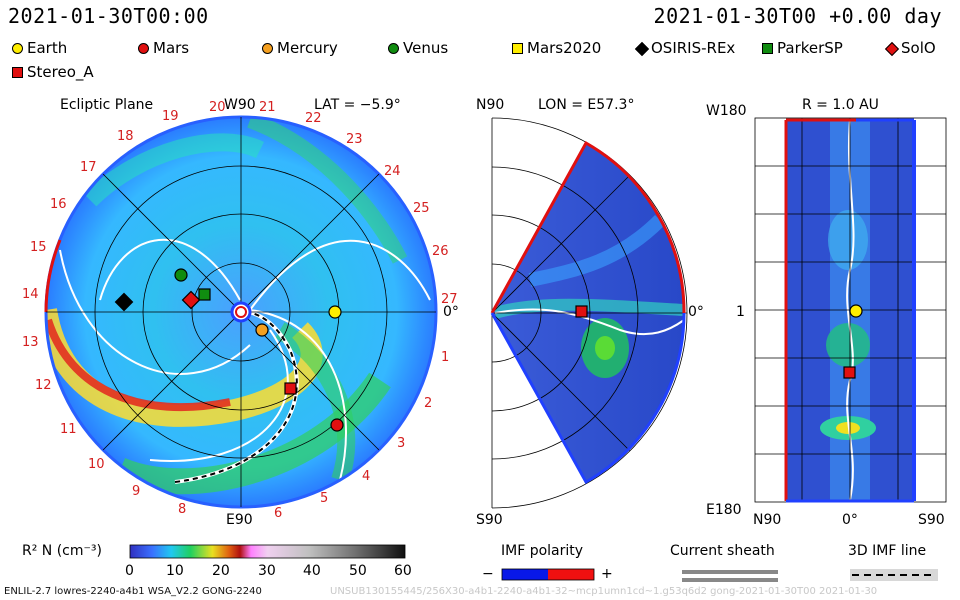 This screenshot has height=600, width=960. What do you see at coordinates (525, 574) in the screenshot?
I see `imf-minus-swatch` at bounding box center [525, 574].